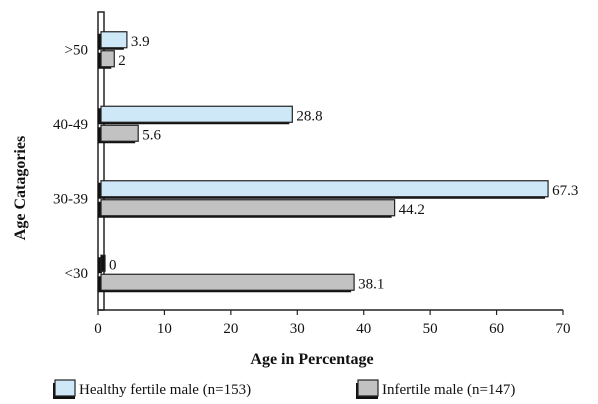 Image resolution: width=598 pixels, height=404 pixels. Describe the element at coordinates (76, 274) in the screenshot. I see `y-tick-label: <30` at that location.